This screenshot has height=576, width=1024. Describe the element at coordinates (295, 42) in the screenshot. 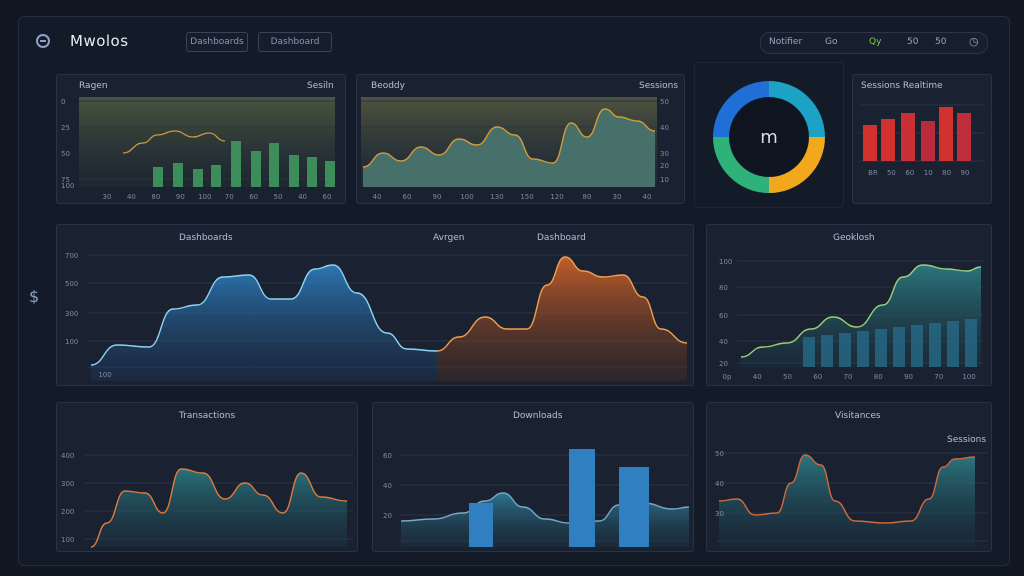

I see `tab-dashboard: Dashboard` at that location.